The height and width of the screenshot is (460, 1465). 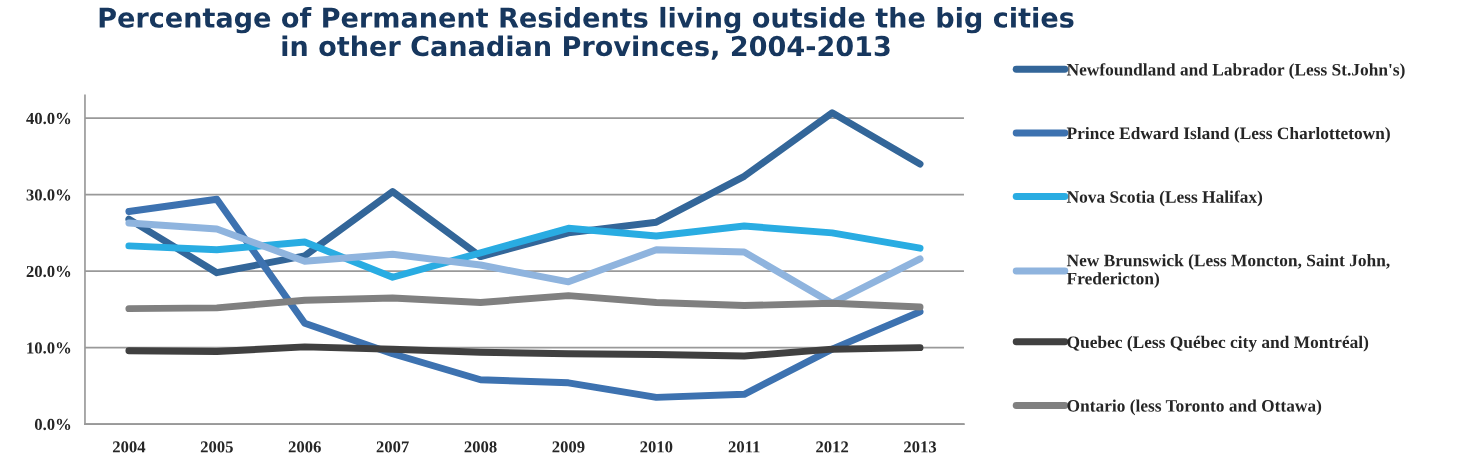 I want to click on x-tick-label: 2012, so click(x=832, y=447).